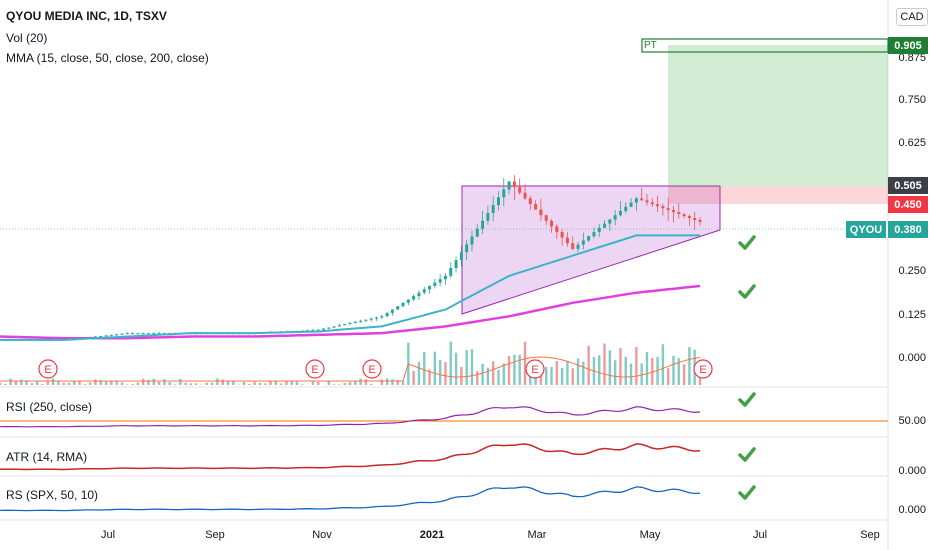 This screenshot has height=550, width=932. What do you see at coordinates (778, 115) in the screenshot?
I see `target-zone` at bounding box center [778, 115].